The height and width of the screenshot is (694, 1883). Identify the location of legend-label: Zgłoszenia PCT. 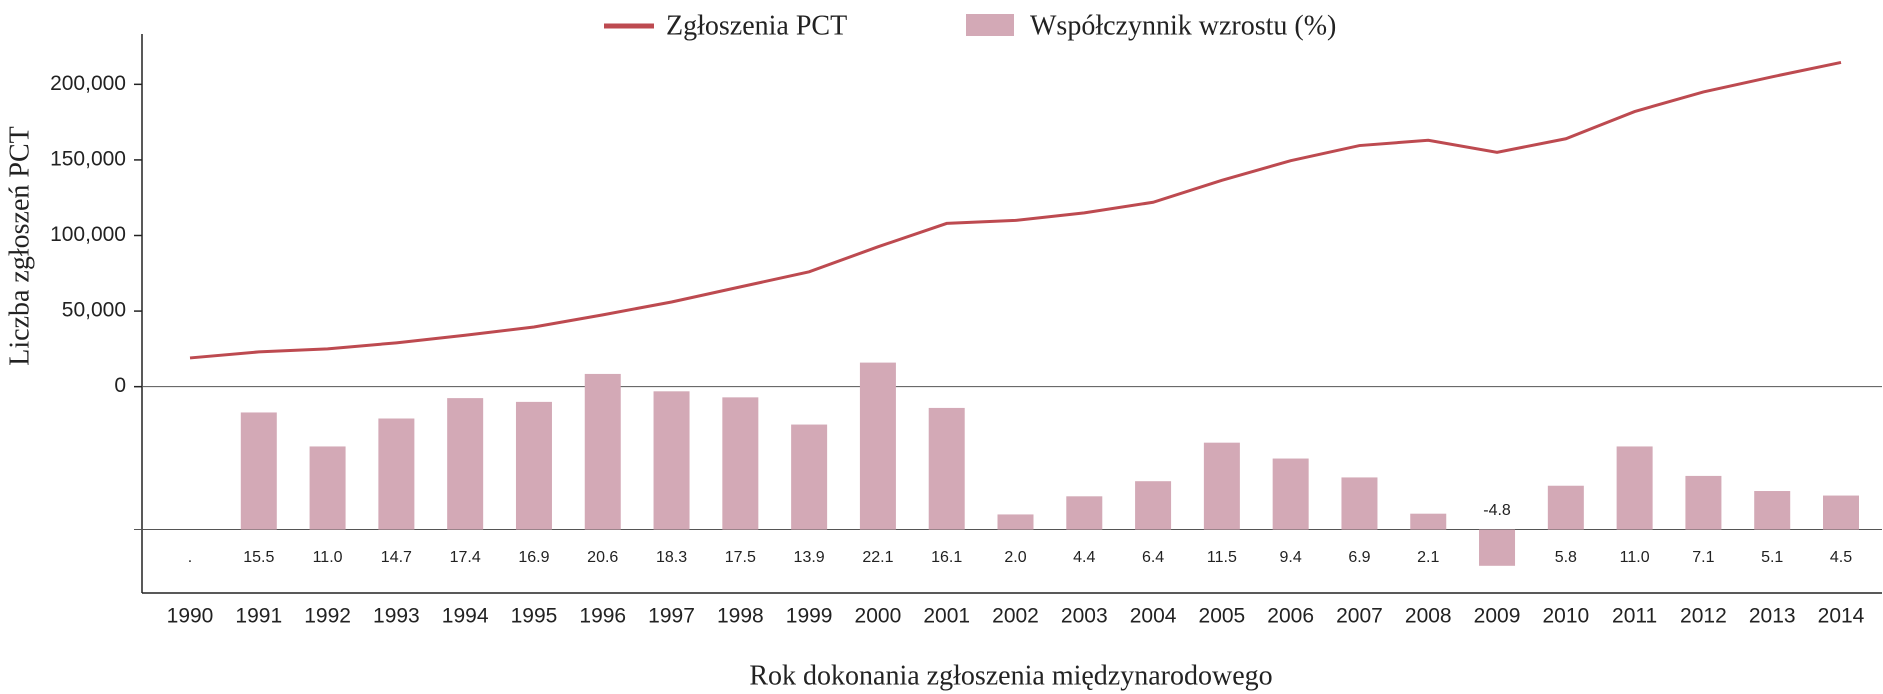
(756, 25).